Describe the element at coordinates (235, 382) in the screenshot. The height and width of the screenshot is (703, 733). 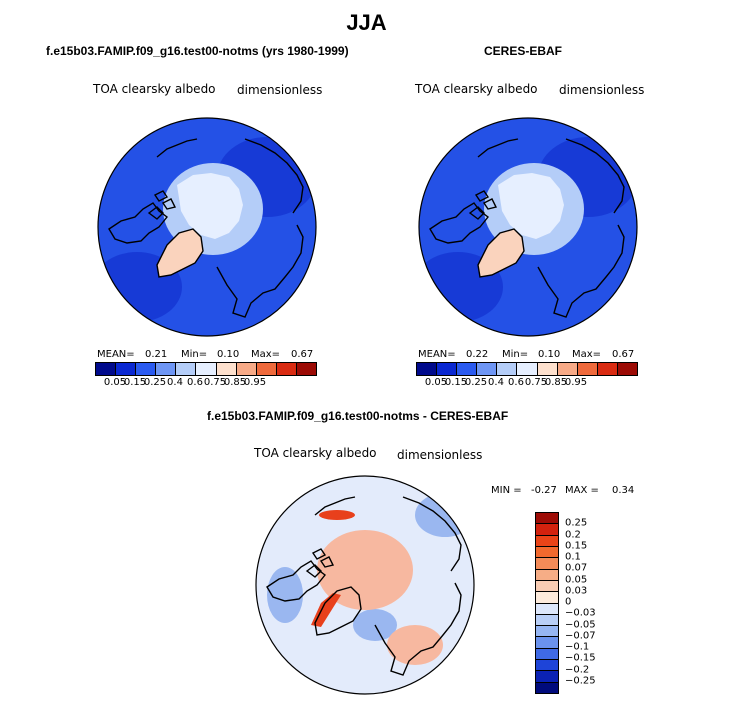
I see `panel-1-colorbar-tick-label: 0.85` at that location.